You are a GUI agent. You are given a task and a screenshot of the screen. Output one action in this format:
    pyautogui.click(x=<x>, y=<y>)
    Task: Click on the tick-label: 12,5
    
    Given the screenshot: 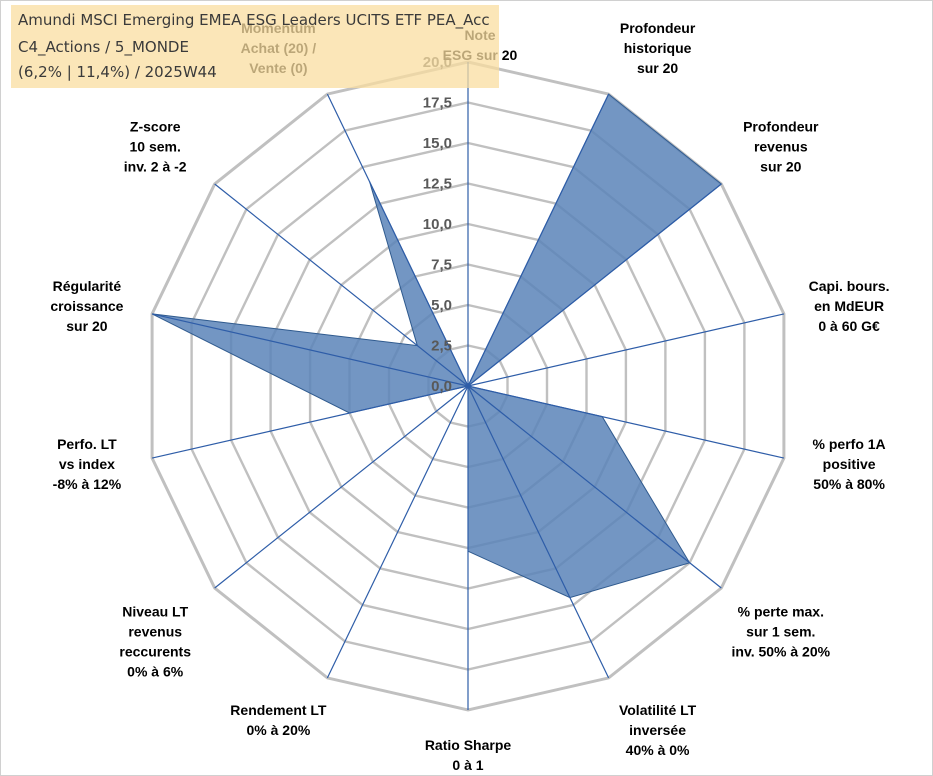 What is the action you would take?
    pyautogui.click(x=437, y=184)
    